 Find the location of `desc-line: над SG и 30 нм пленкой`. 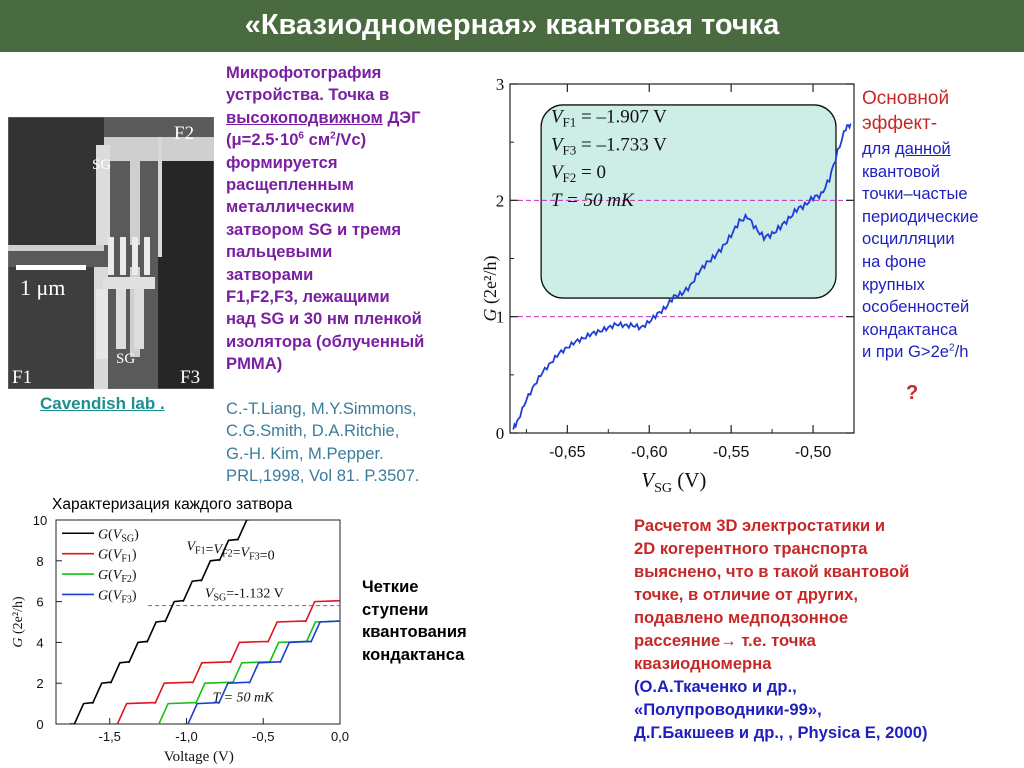

desc-line: над SG и 30 нм пленкой is located at coordinates (324, 319).